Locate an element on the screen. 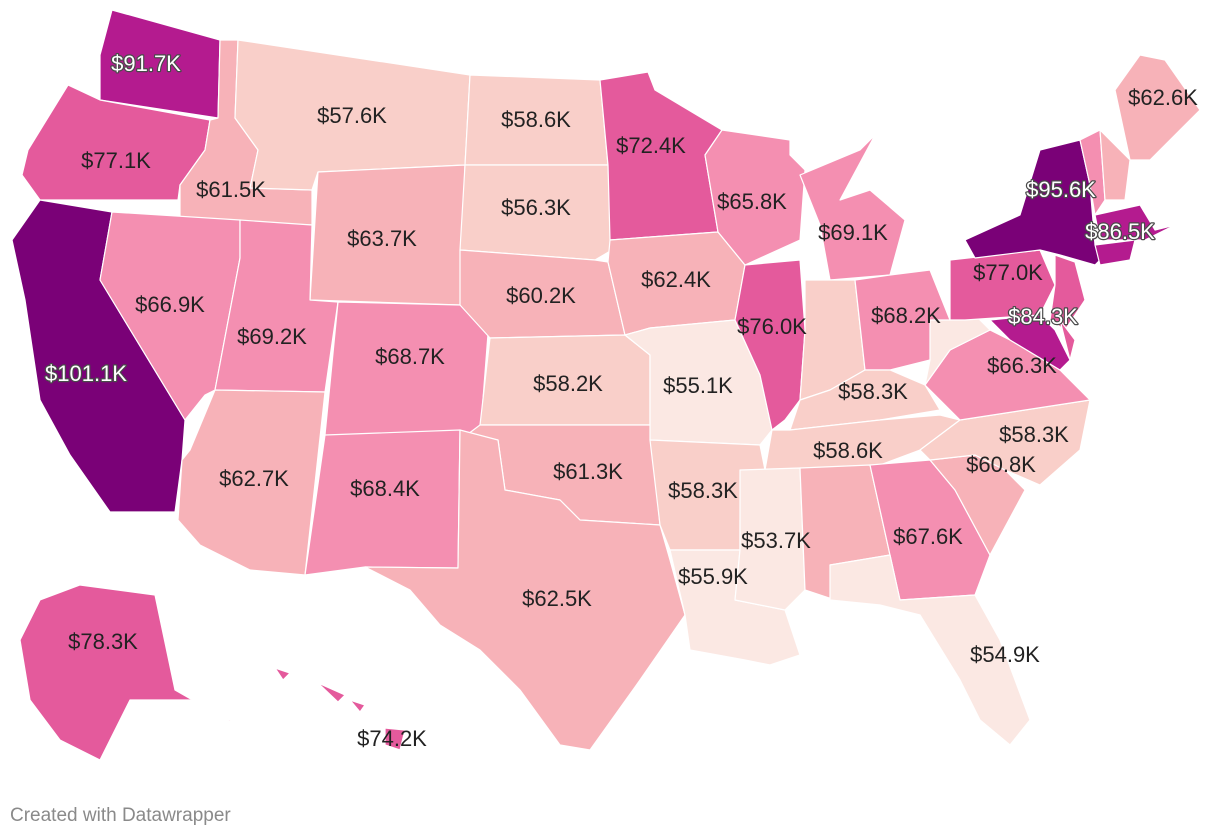  state-vt is located at coordinates (1092, 172).